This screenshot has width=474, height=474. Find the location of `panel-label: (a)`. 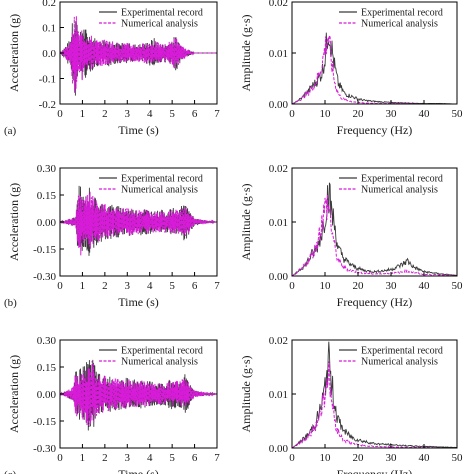

panel-label: (a) is located at coordinates (10, 131).